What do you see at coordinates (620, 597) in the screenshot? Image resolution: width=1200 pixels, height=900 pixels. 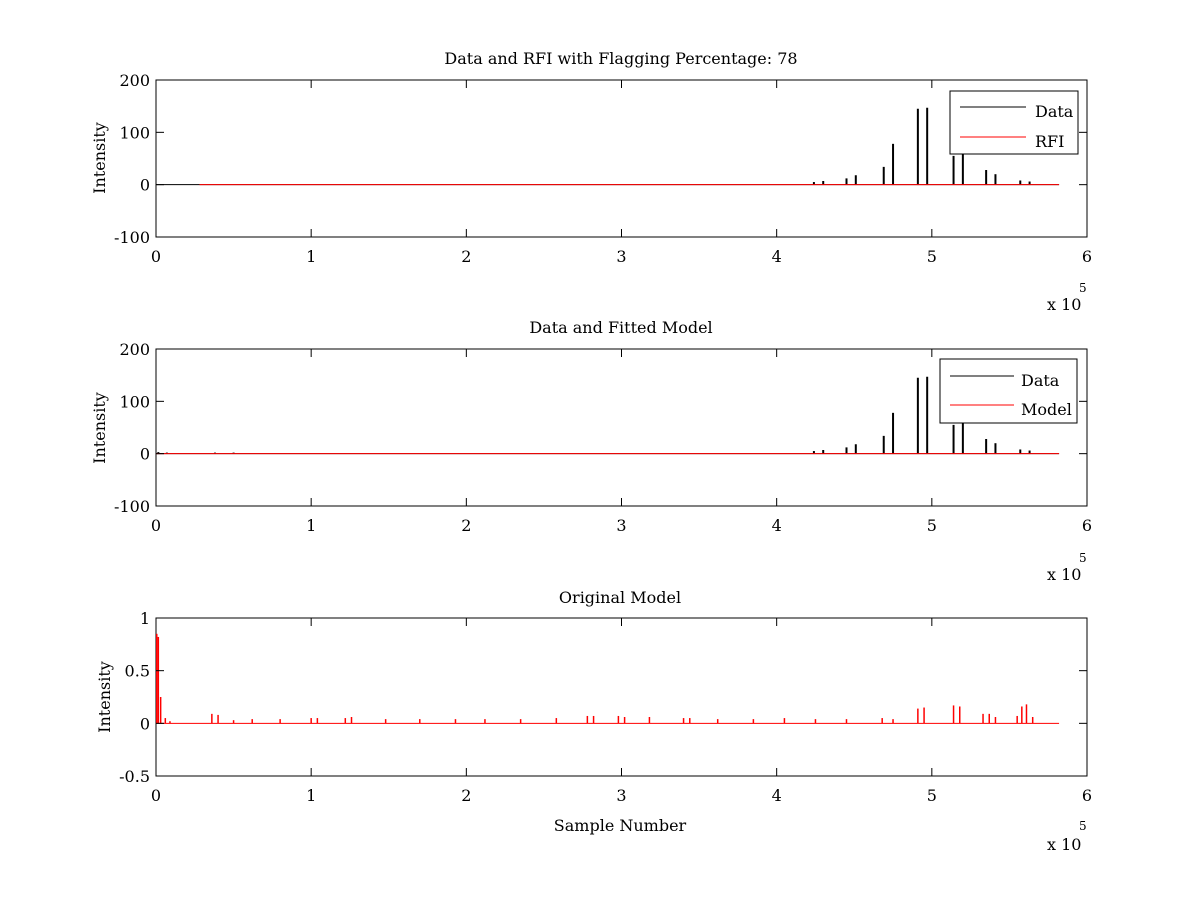 I see `subplot-title: Original Model` at bounding box center [620, 597].